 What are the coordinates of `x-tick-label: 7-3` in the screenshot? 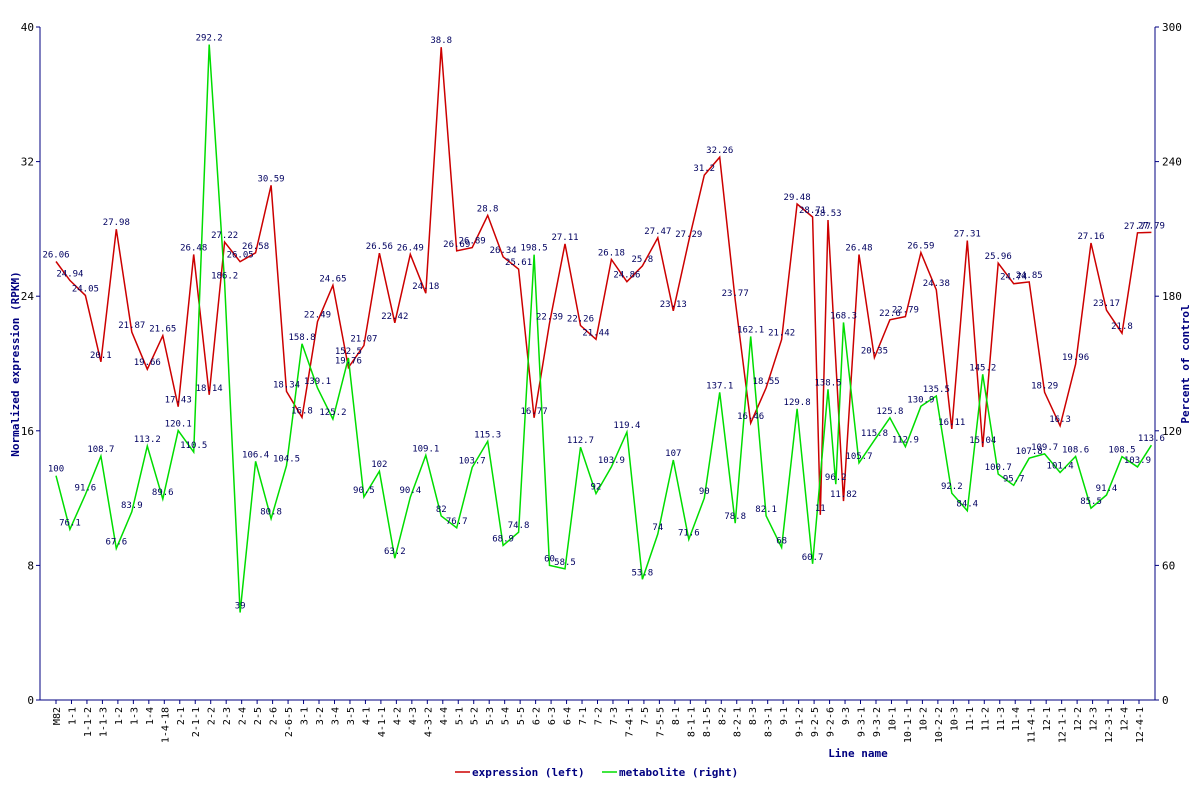 It's located at (614, 716).